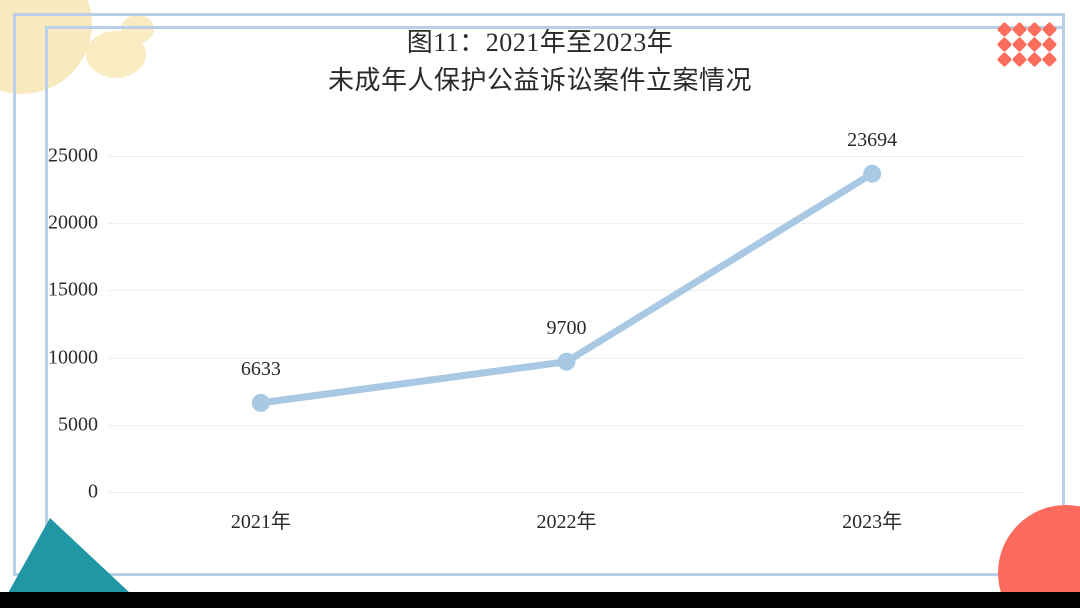  Describe the element at coordinates (540, 600) in the screenshot. I see `decor-bottom-band` at that location.